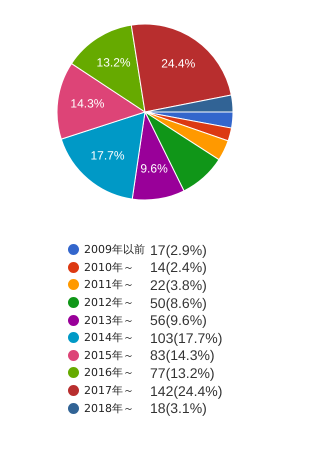 This screenshot has height=450, width=320. What do you see at coordinates (178, 320) in the screenshot?
I see `data-label: 56(9.6%)` at bounding box center [178, 320].